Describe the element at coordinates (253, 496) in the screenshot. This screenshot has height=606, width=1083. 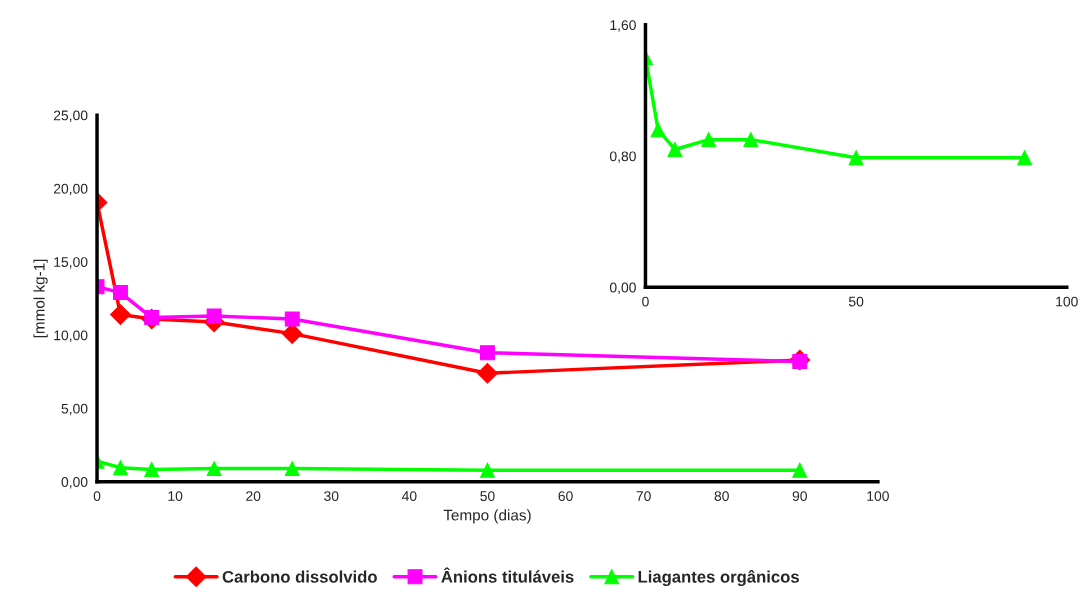
I see `x-tick-label: 20` at that location.